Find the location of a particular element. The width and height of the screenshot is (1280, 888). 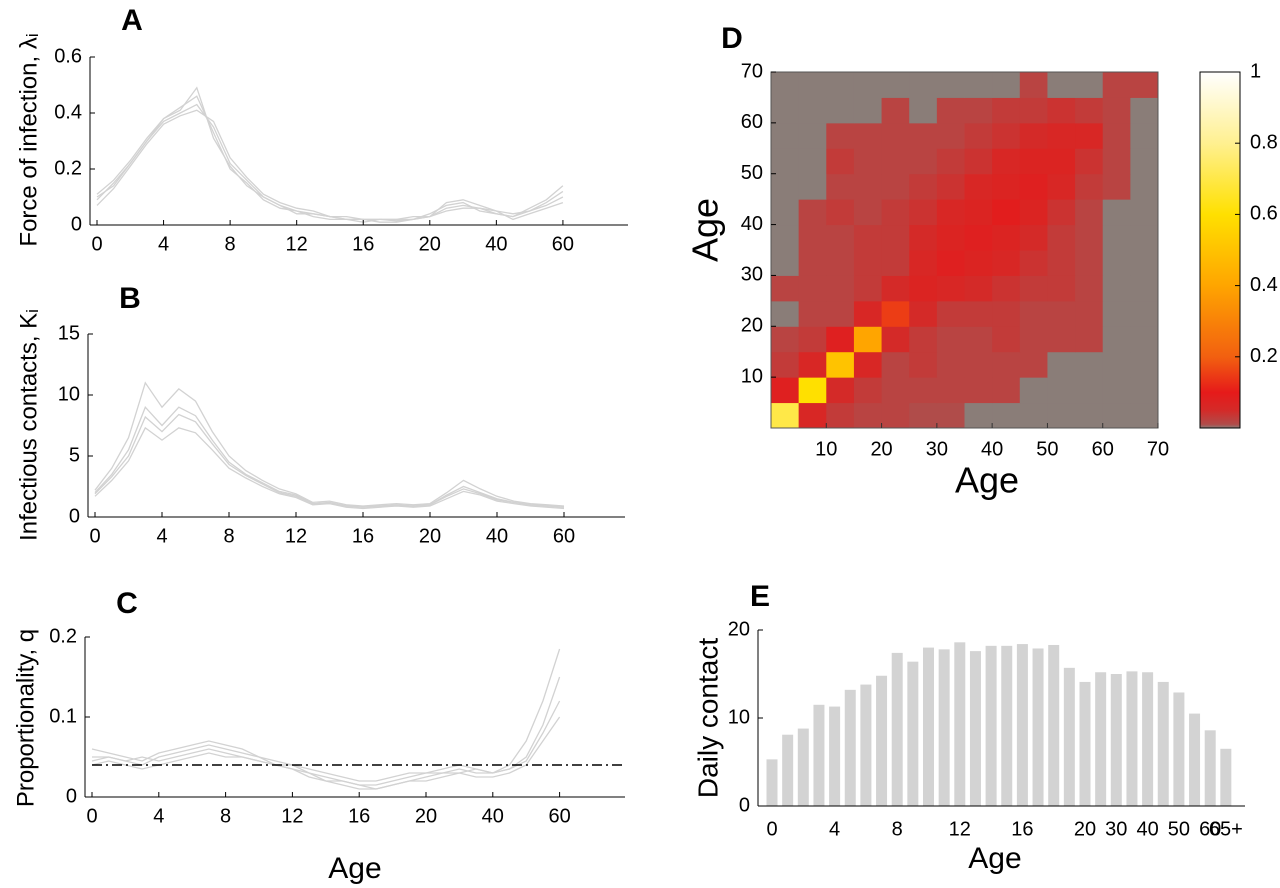

x-tick-label: 40 is located at coordinates (992, 449).